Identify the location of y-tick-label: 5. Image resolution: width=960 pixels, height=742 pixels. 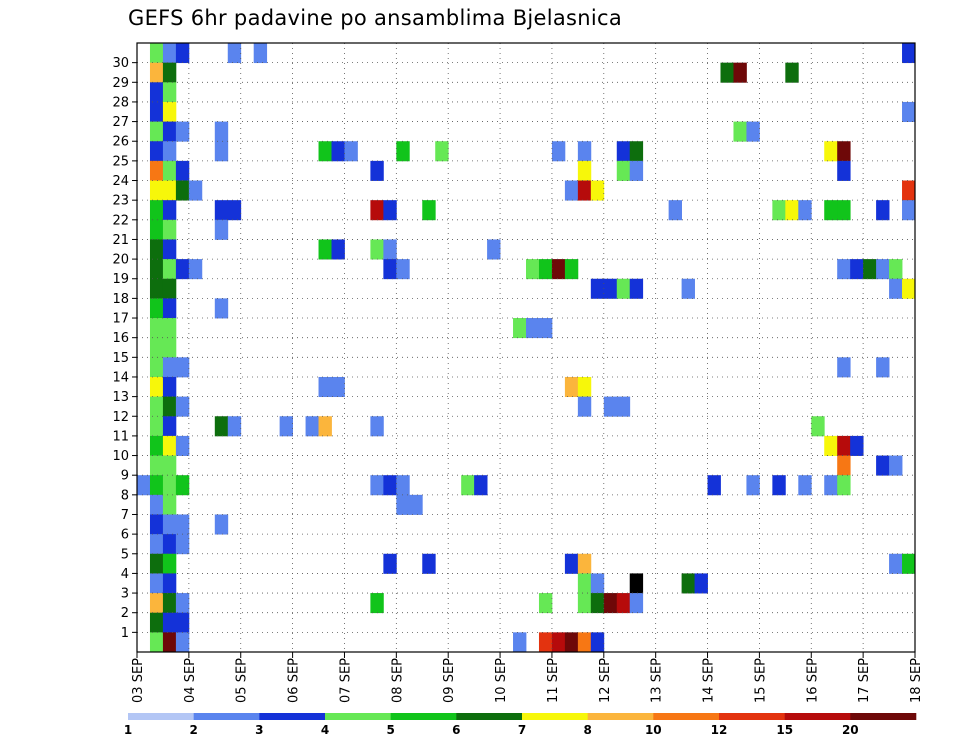
(125, 554).